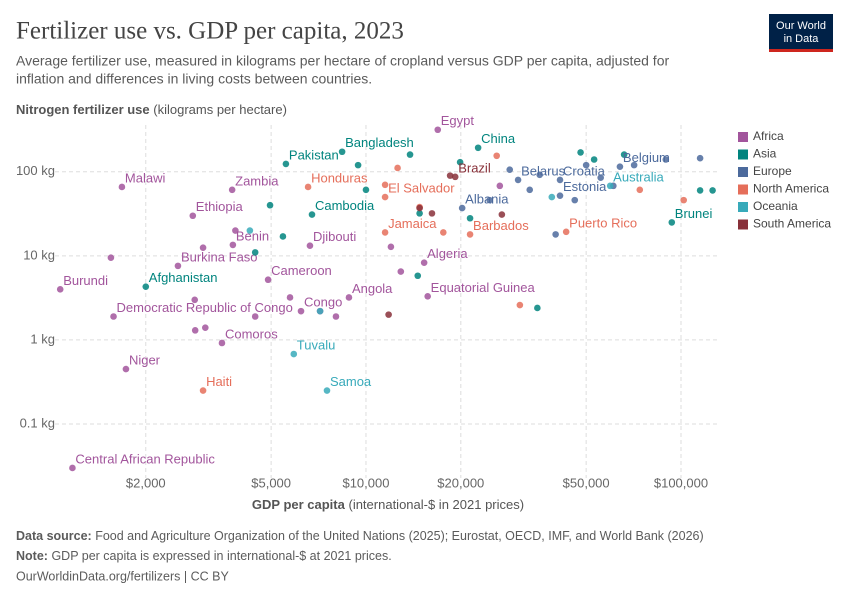  What do you see at coordinates (772, 171) in the screenshot?
I see `legend-label: Europe` at bounding box center [772, 171].